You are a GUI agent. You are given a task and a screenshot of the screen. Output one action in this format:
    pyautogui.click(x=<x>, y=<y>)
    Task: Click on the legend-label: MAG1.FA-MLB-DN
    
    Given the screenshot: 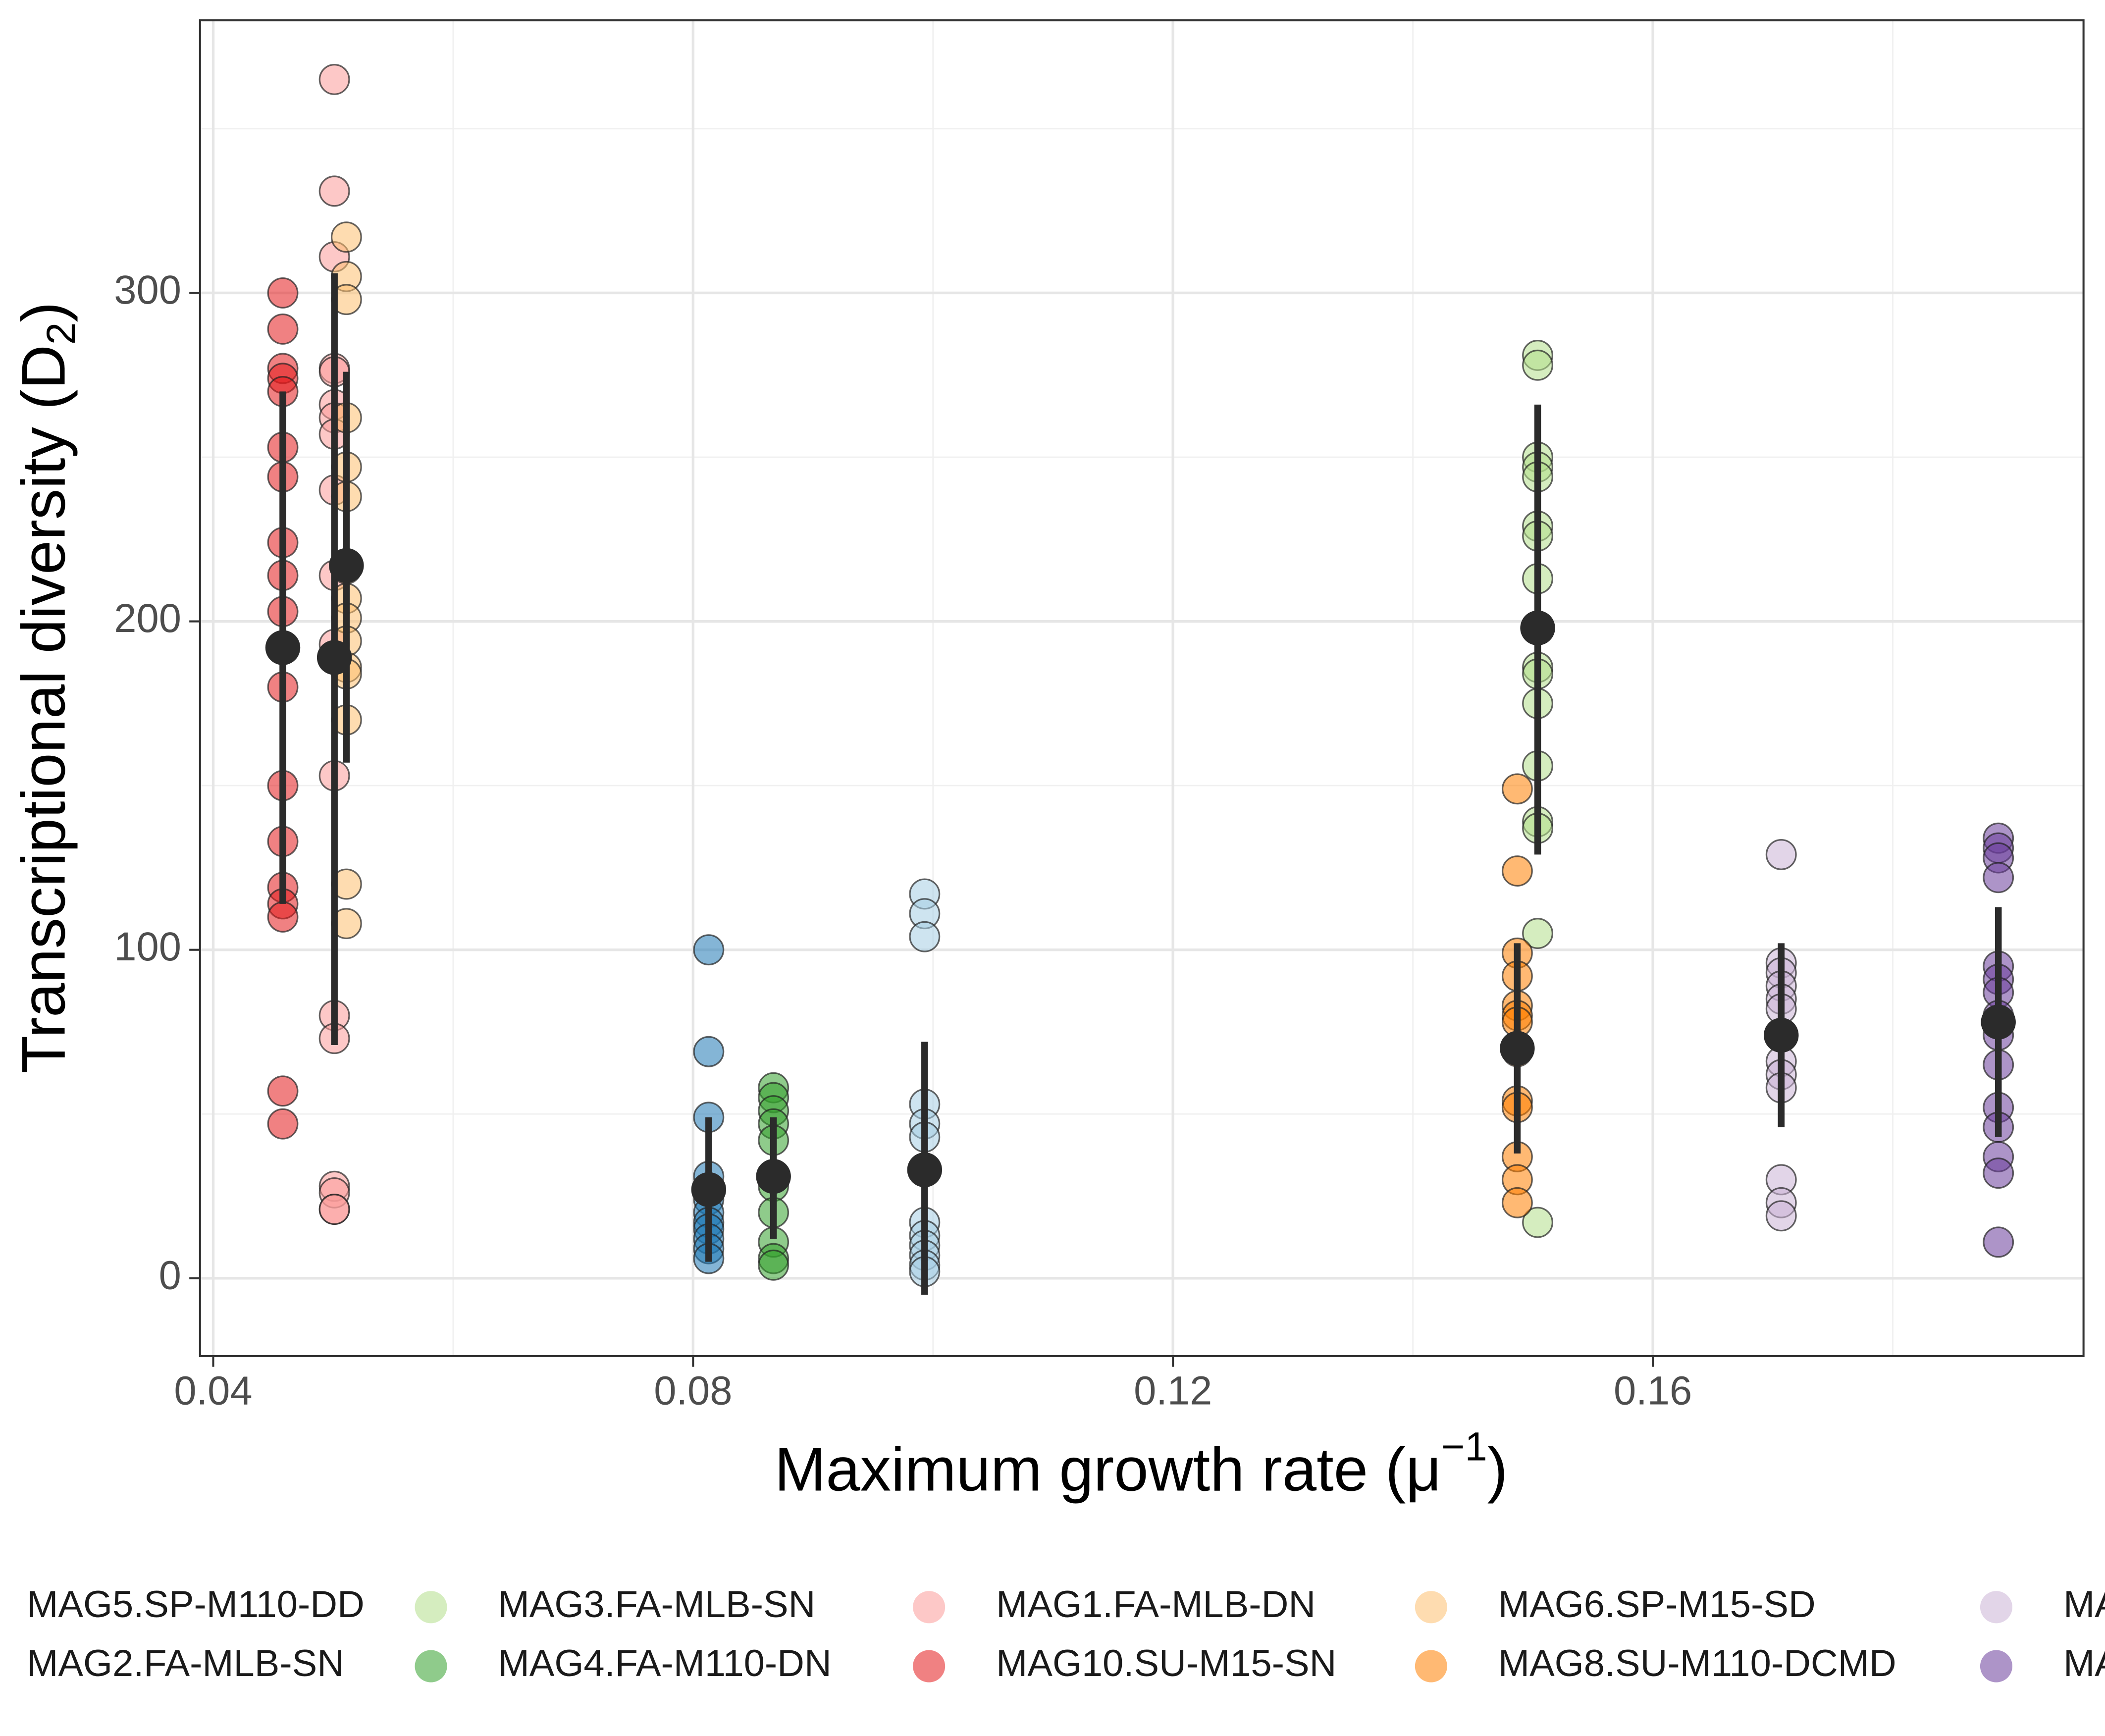 What is the action you would take?
    pyautogui.click(x=1156, y=1604)
    